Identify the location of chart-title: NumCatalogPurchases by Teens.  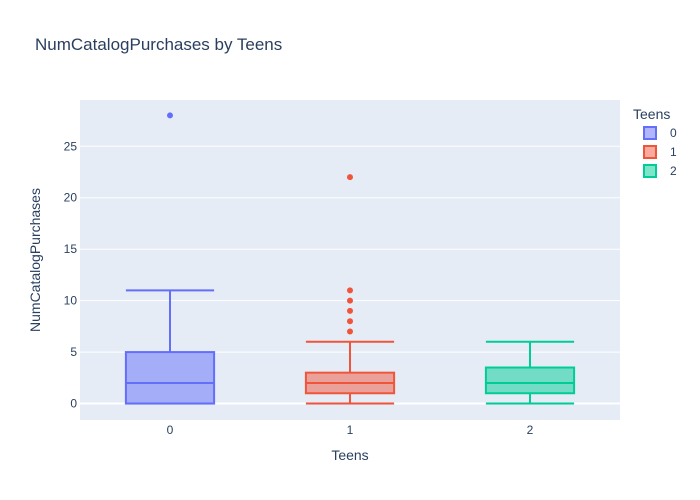
(158, 44).